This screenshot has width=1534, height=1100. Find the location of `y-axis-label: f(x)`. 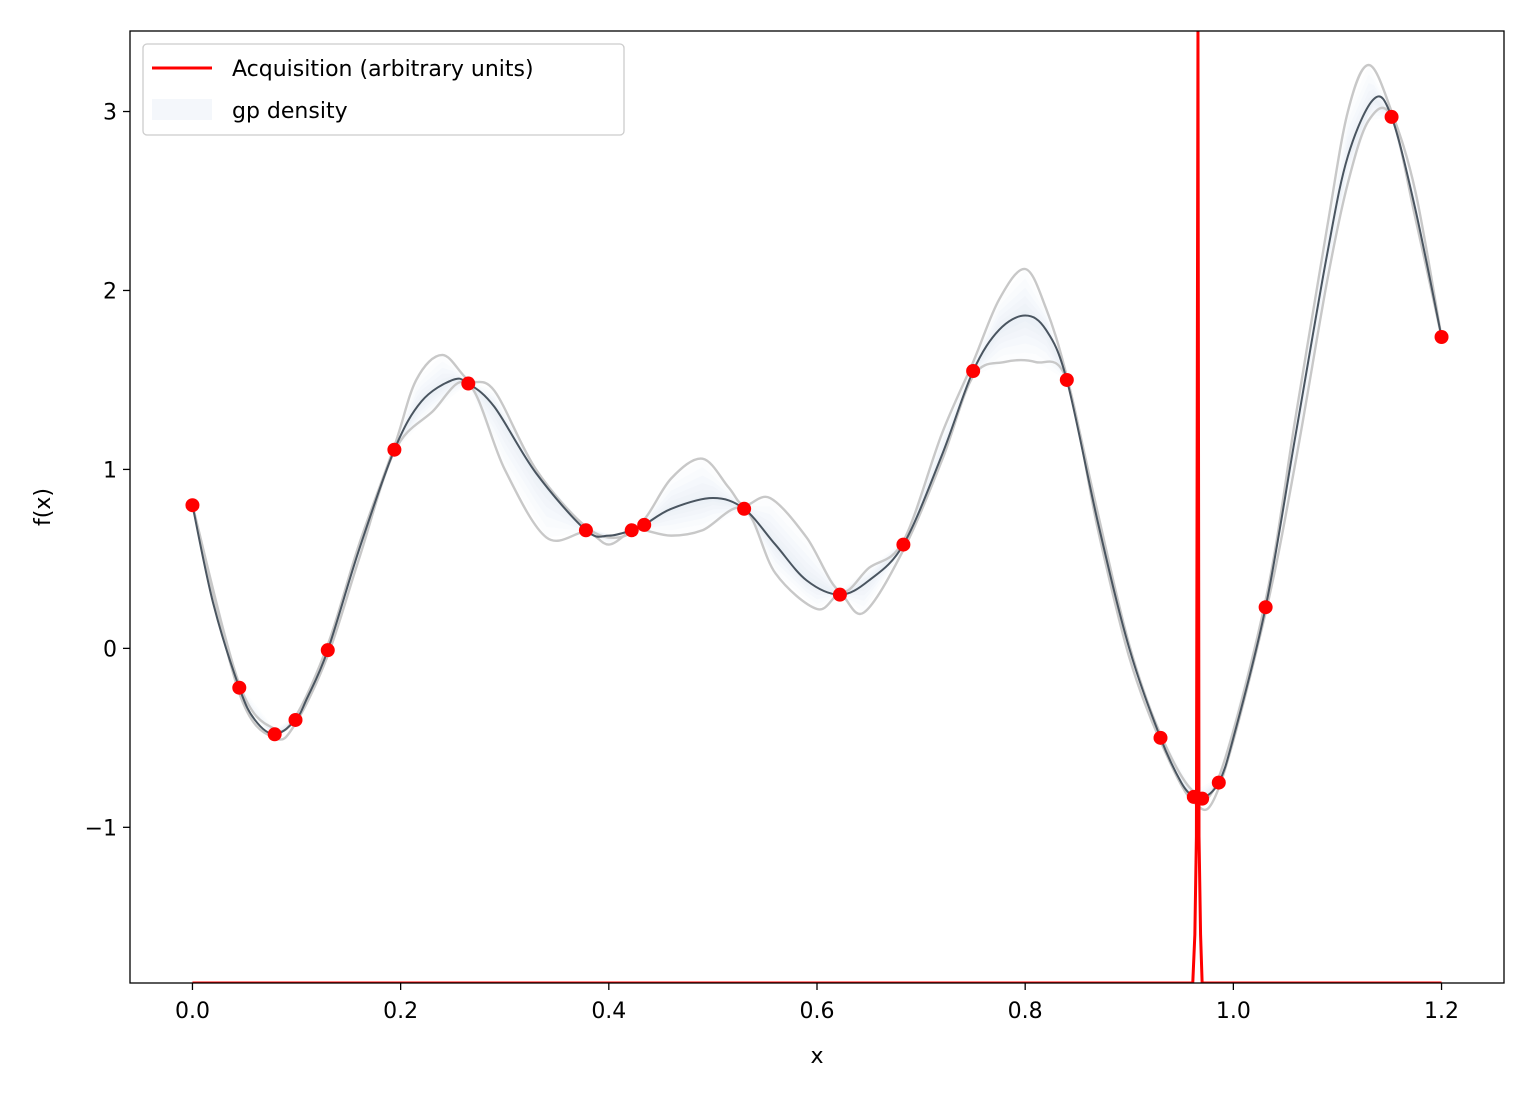

y-axis-label: f(x) is located at coordinates (43, 507).